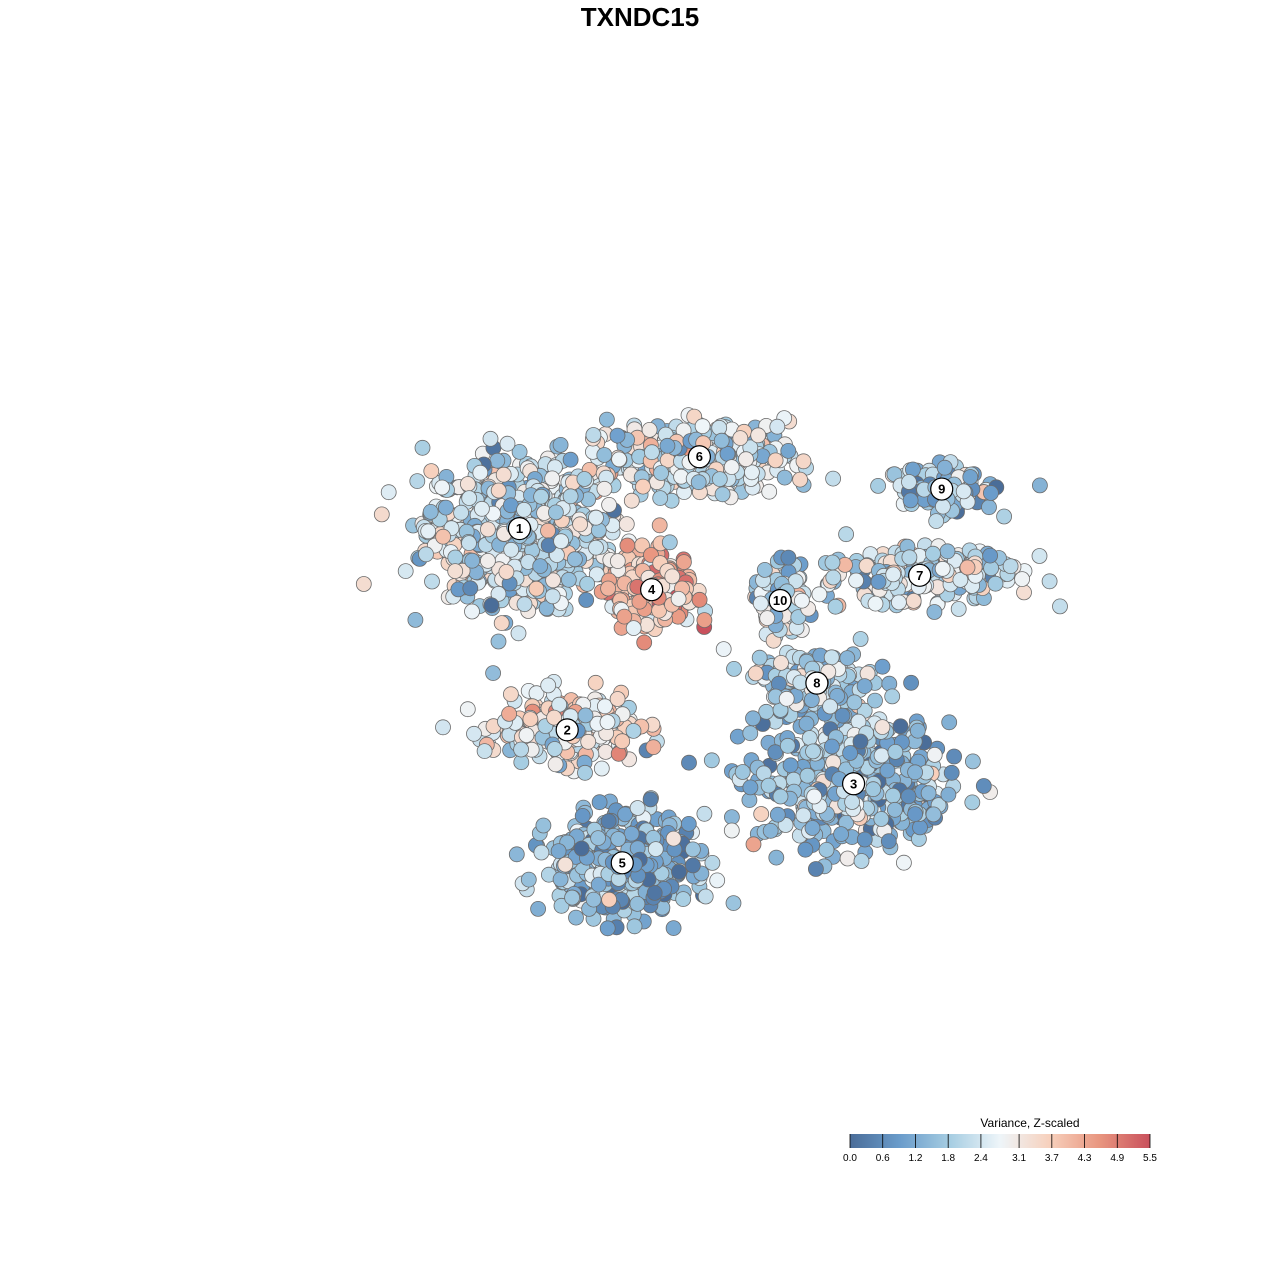  I want to click on legend-ticks: 0.0 0.6 1.2 1.8 2.4 3.1 3.7 4.3 4.9 5.5, so click(1000, 1149).